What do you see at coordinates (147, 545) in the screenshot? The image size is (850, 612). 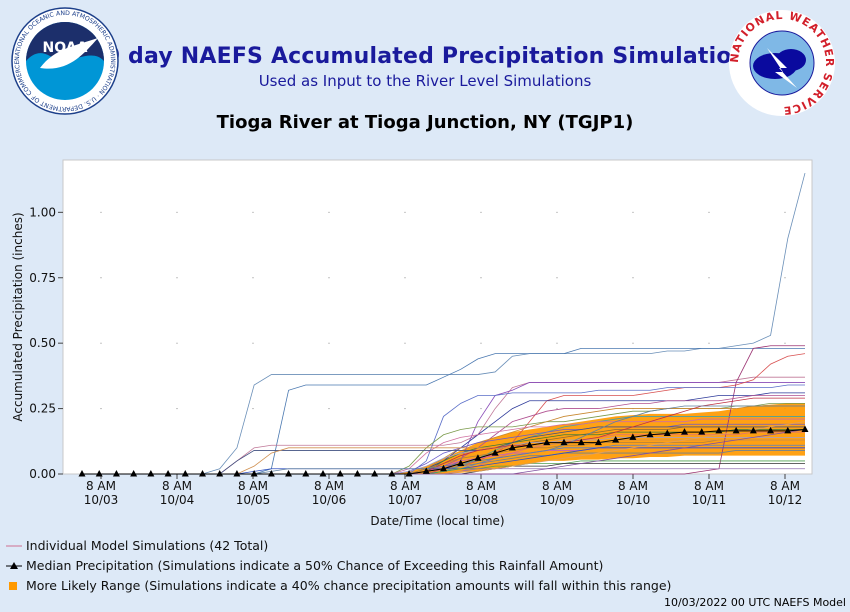 I see `legend-individual-label: Individual Model Simulations (42 Total)` at bounding box center [147, 545].